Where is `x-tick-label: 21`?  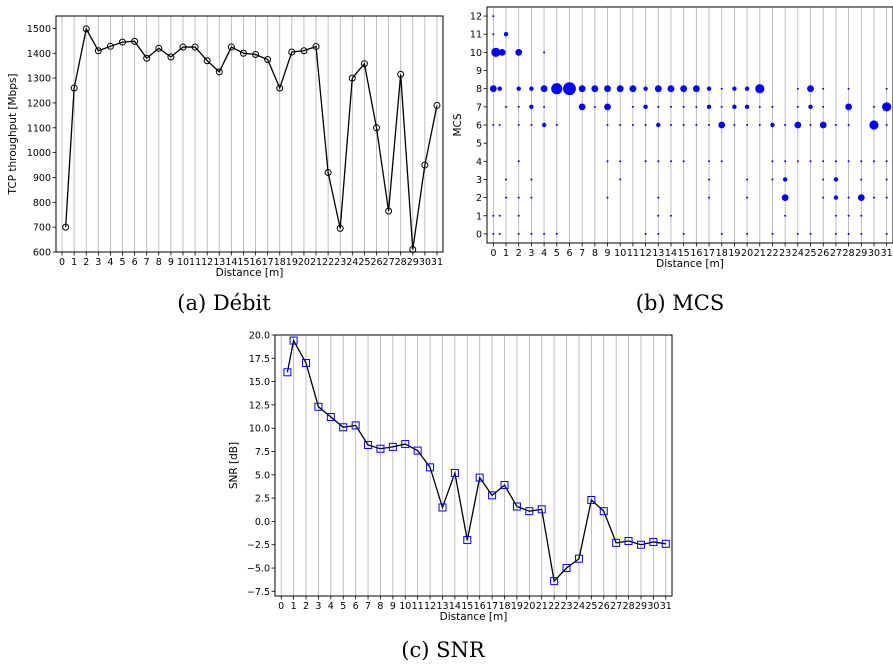
x-tick-label: 21 is located at coordinates (542, 606).